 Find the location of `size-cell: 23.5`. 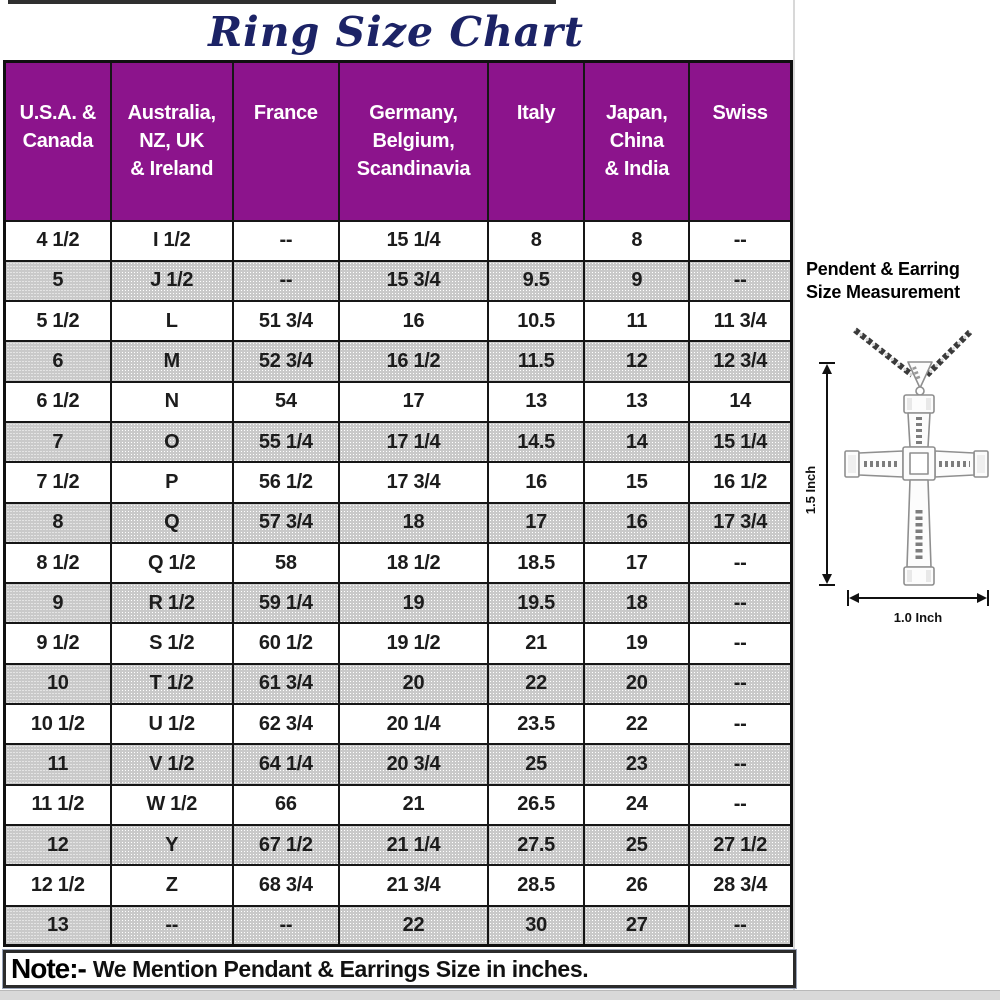

size-cell: 23.5 is located at coordinates (536, 724).